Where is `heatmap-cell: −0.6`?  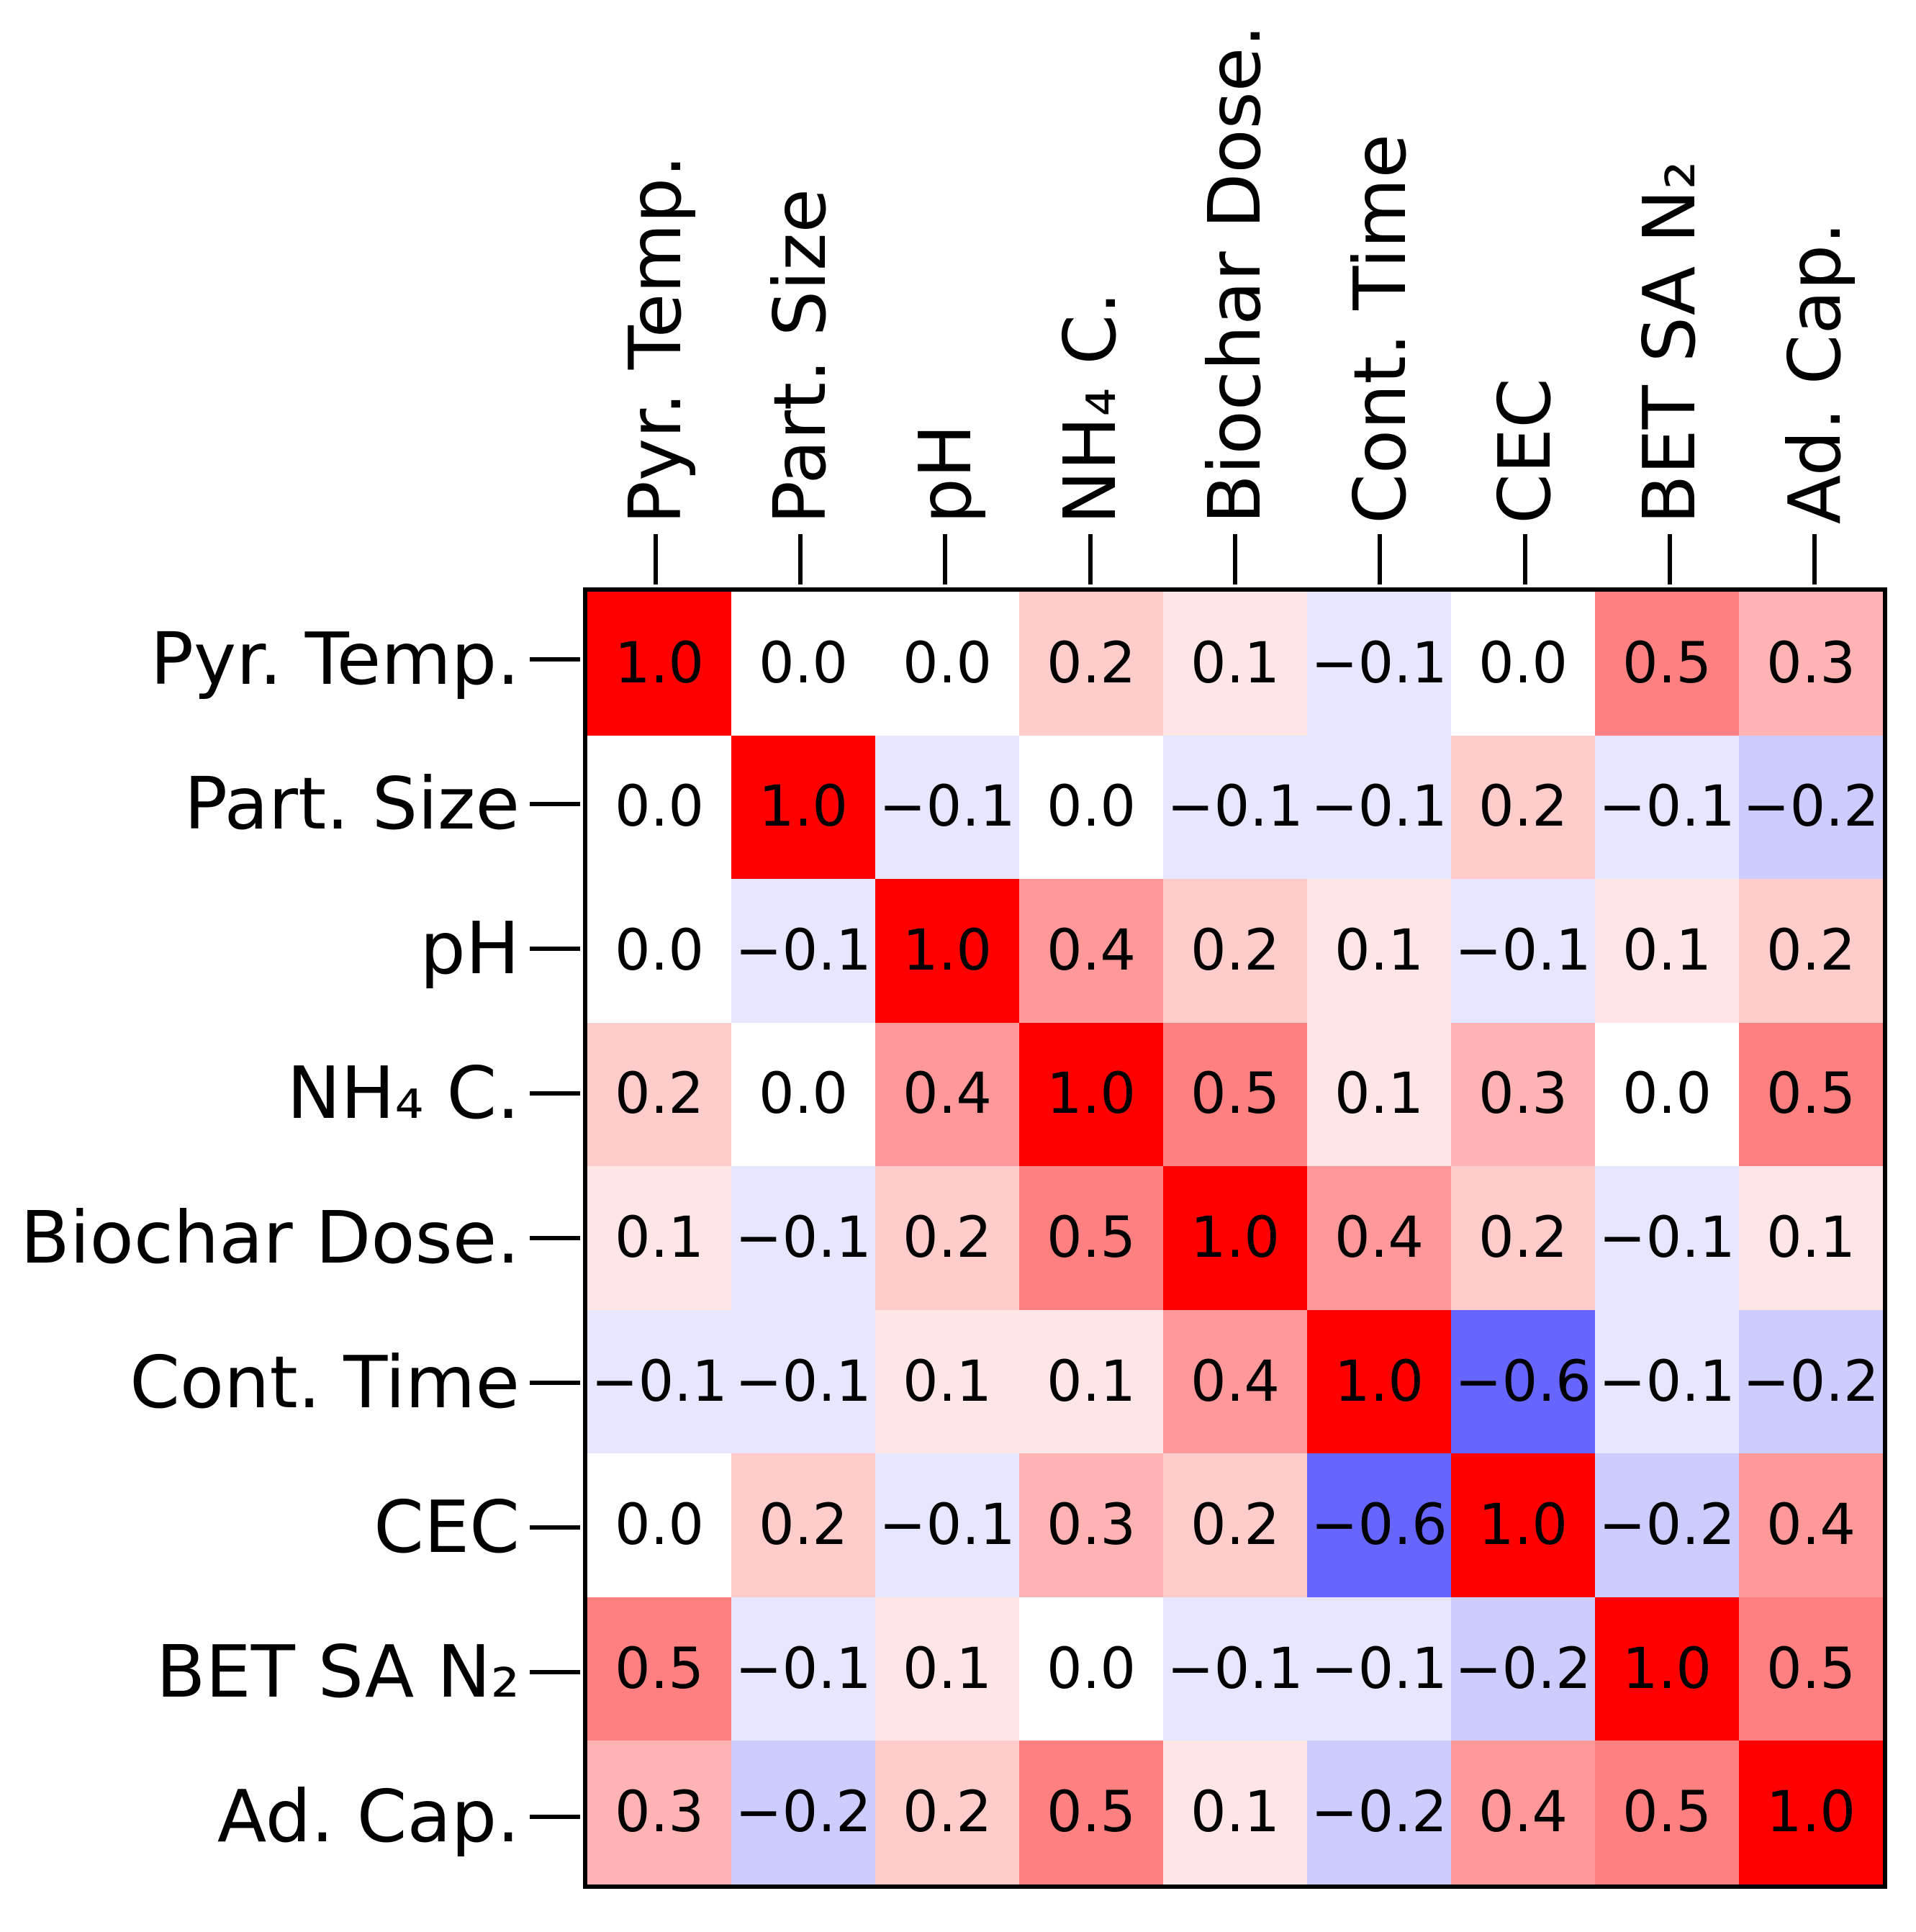 heatmap-cell: −0.6 is located at coordinates (1523, 1381).